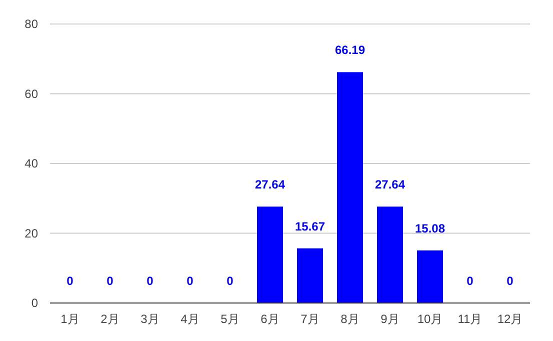 This screenshot has width=553, height=341. I want to click on x-tick-label: 3月, so click(150, 319).